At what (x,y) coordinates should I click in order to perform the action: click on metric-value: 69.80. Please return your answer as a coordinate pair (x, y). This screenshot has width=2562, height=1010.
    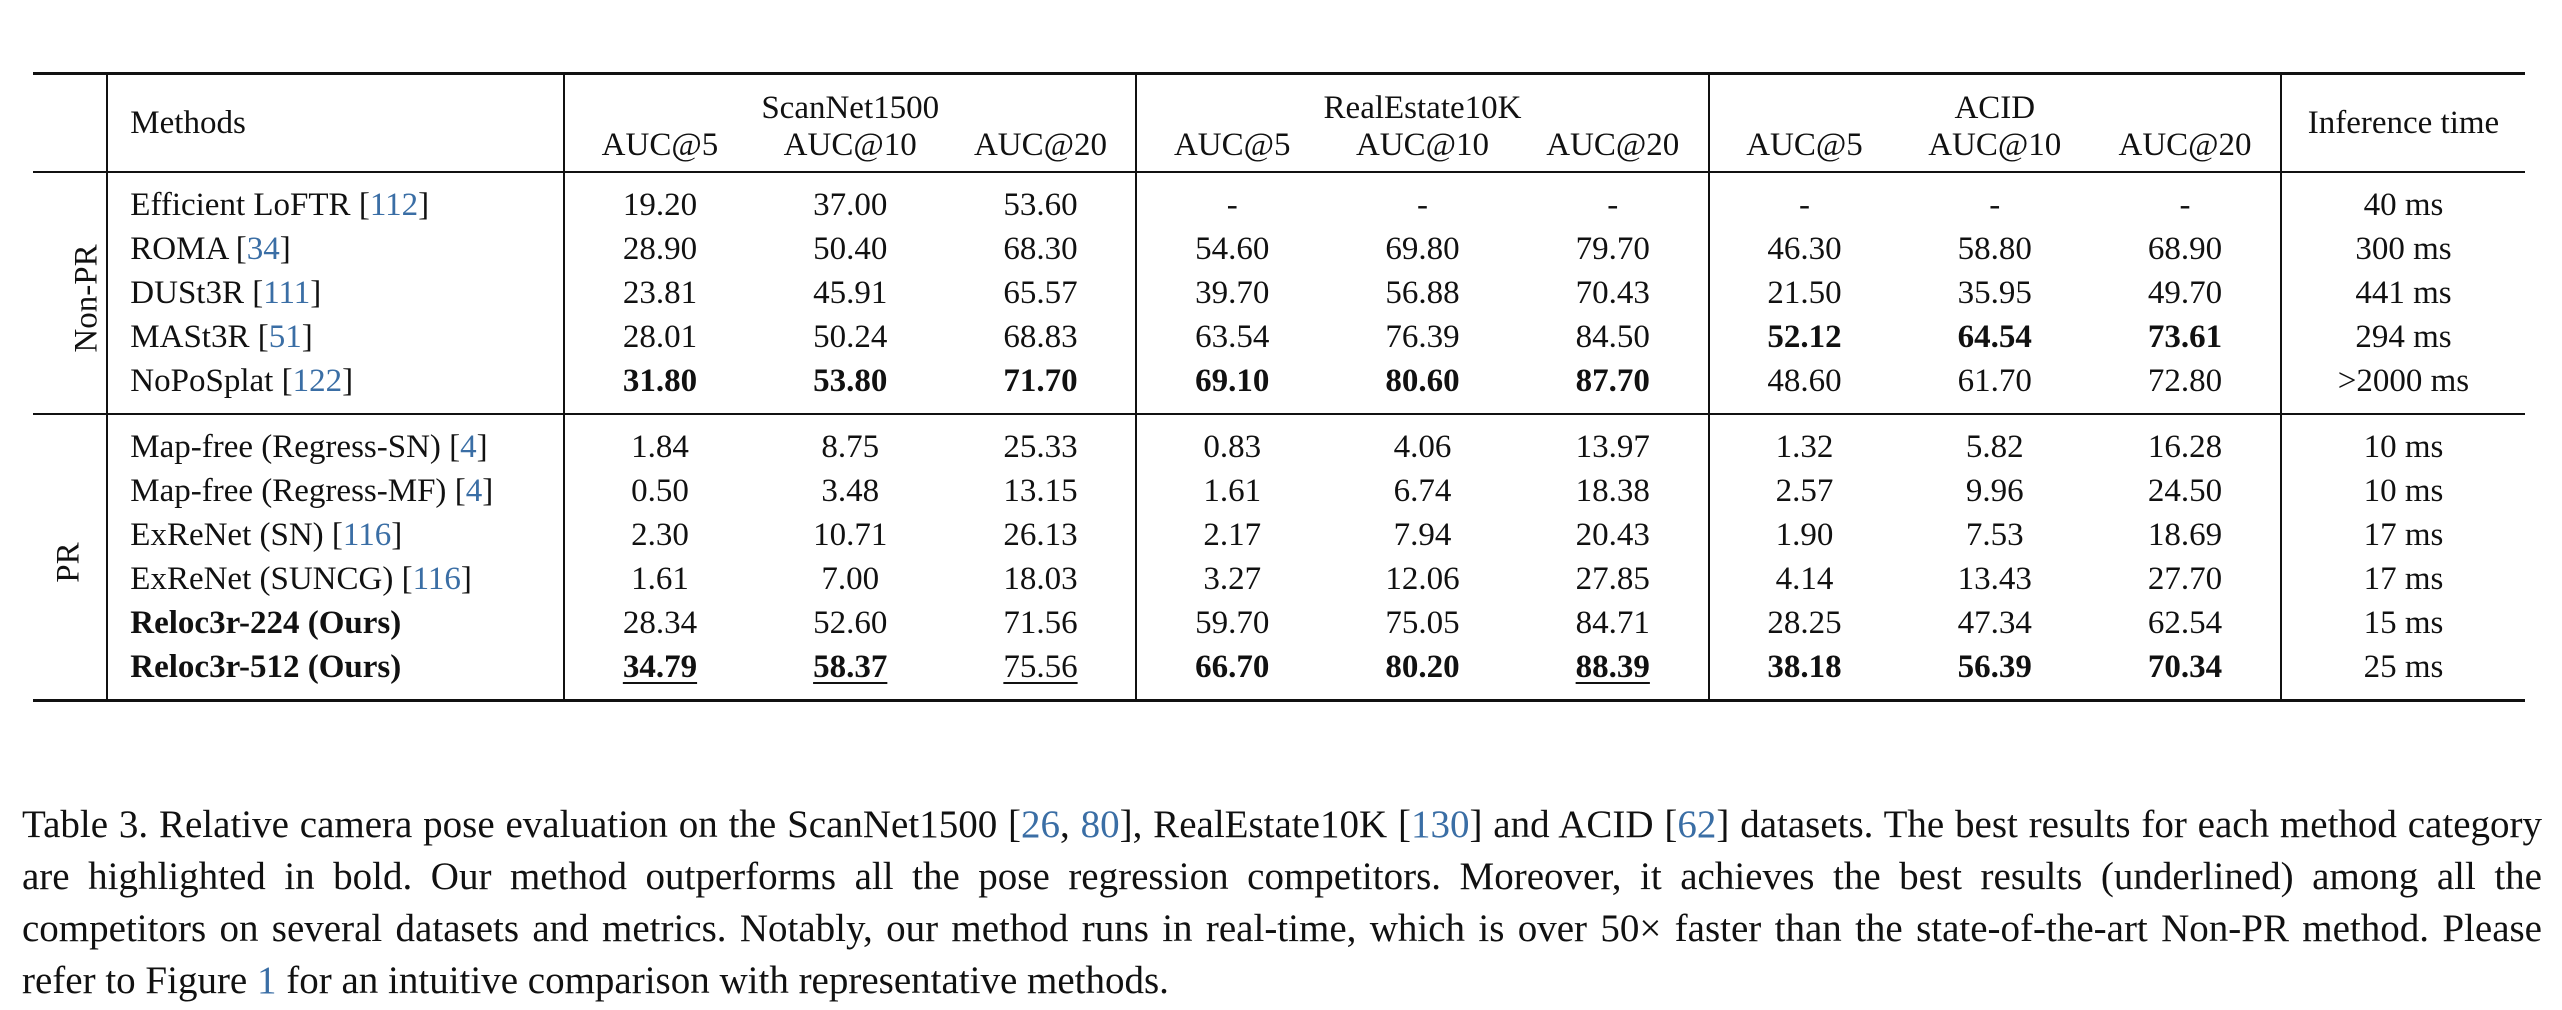
    Looking at the image, I should click on (1422, 248).